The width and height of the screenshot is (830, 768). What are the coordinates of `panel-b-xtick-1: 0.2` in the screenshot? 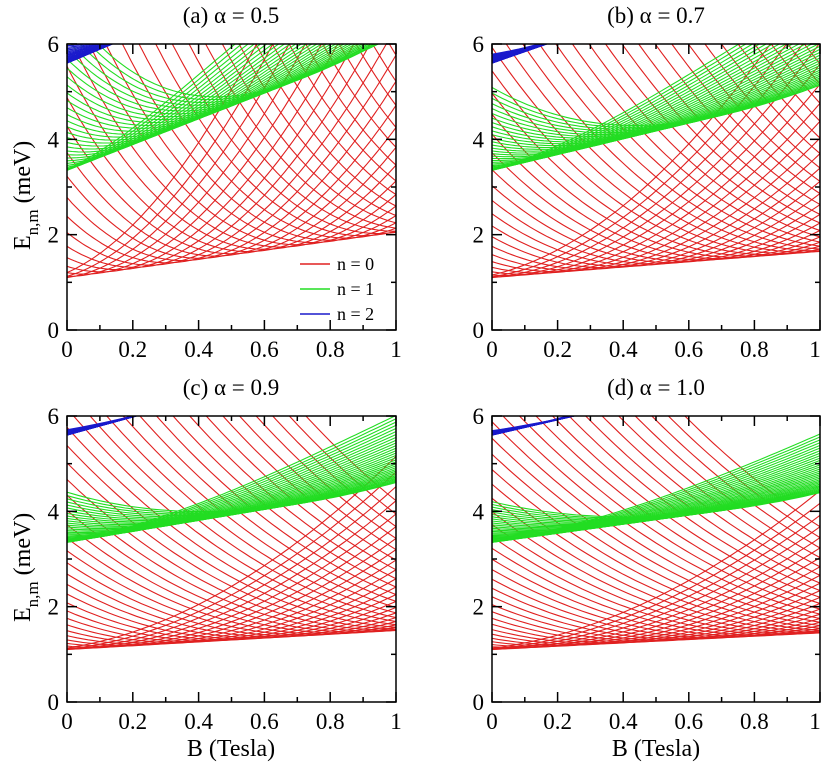 It's located at (557, 349).